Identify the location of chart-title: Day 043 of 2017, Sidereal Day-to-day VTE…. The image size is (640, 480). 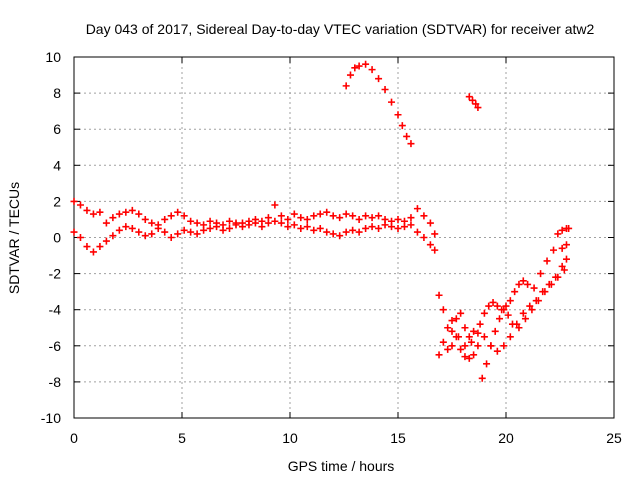
(340, 29).